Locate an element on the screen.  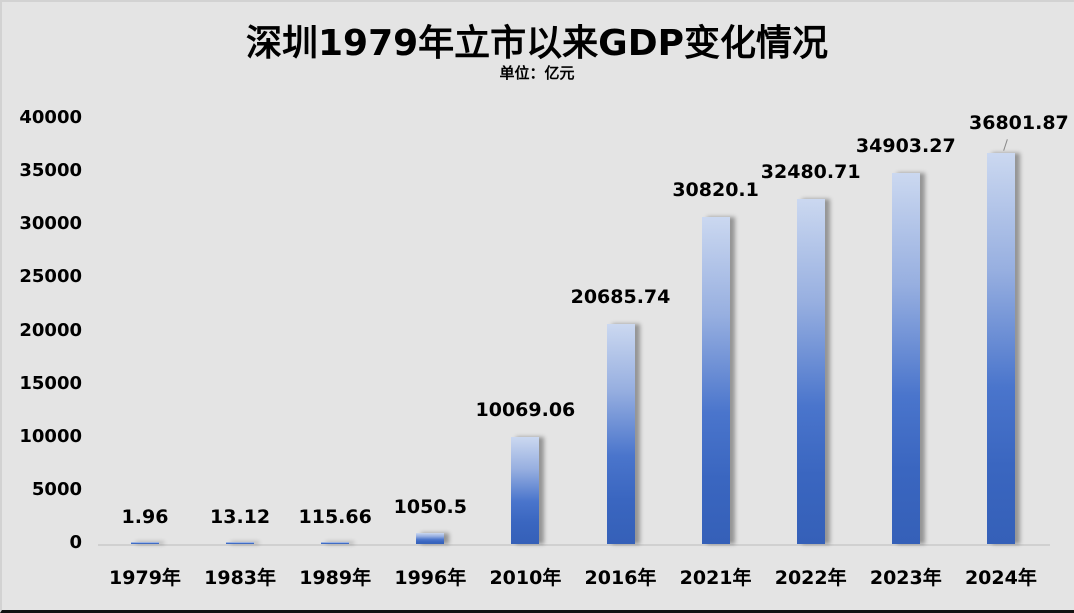
y-tick-label: 20000 is located at coordinates (50, 330).